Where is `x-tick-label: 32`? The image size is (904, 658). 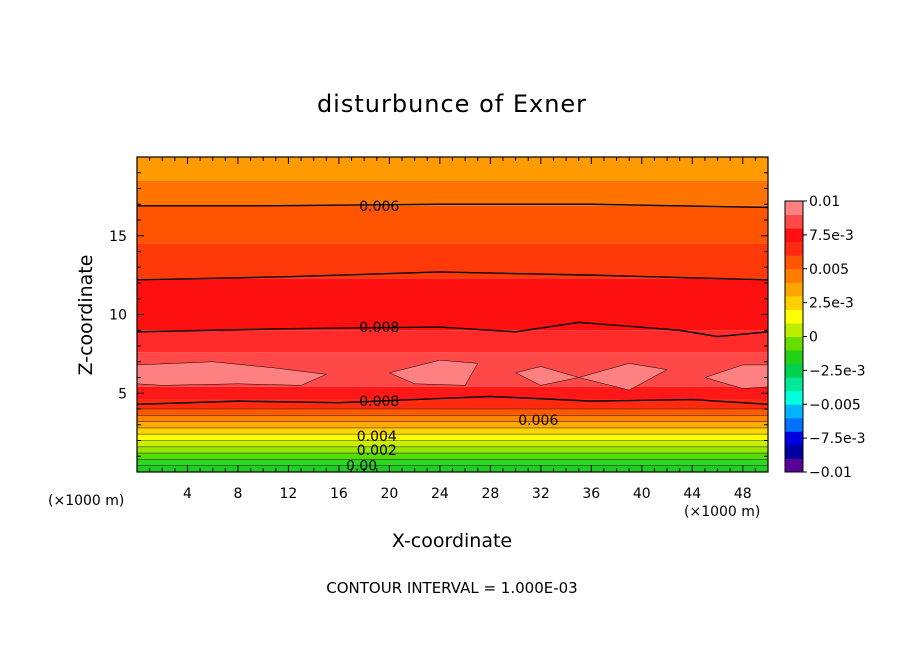 x-tick-label: 32 is located at coordinates (541, 494).